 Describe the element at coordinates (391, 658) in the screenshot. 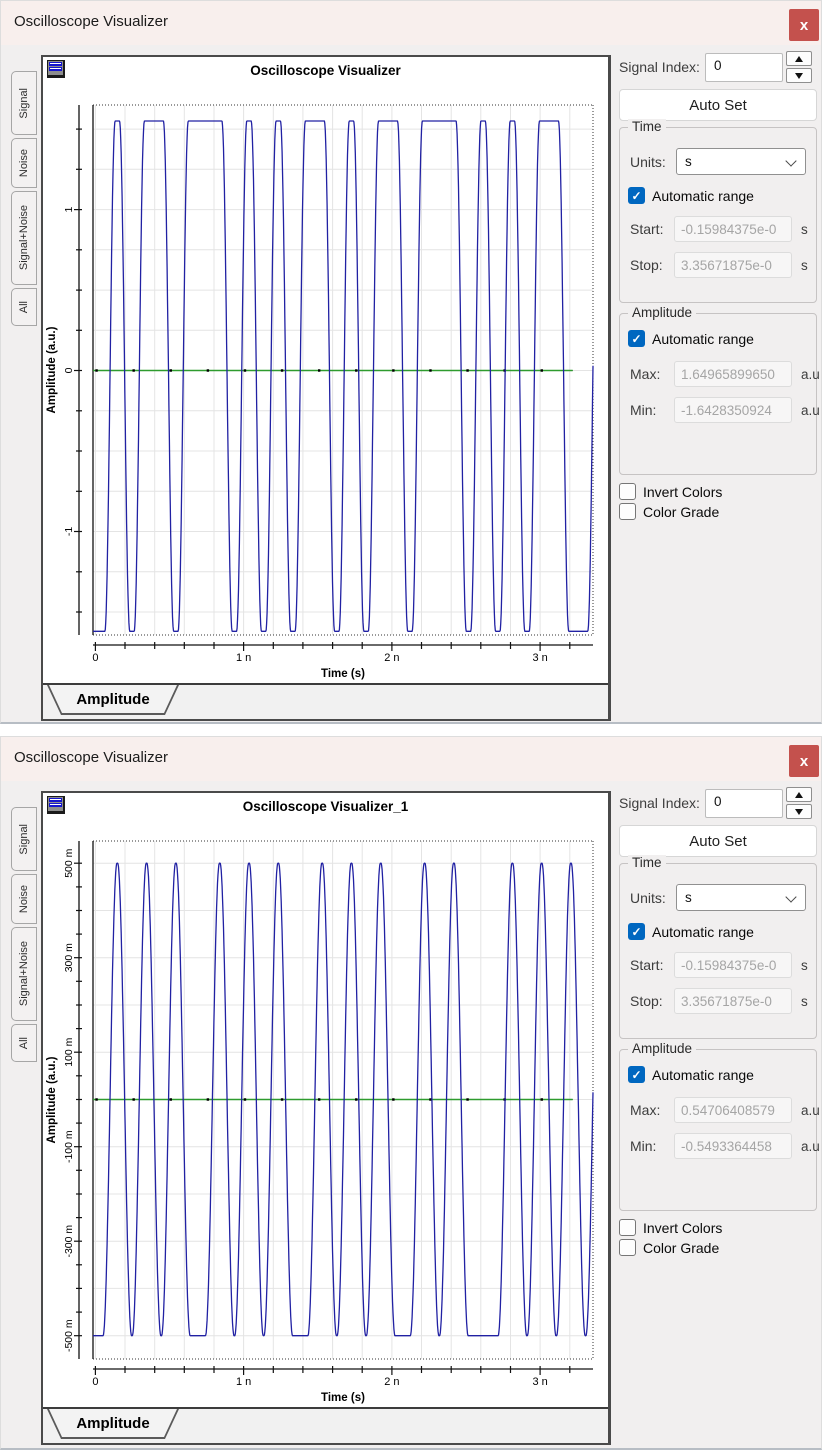

I see `svg-text: 2 n` at that location.